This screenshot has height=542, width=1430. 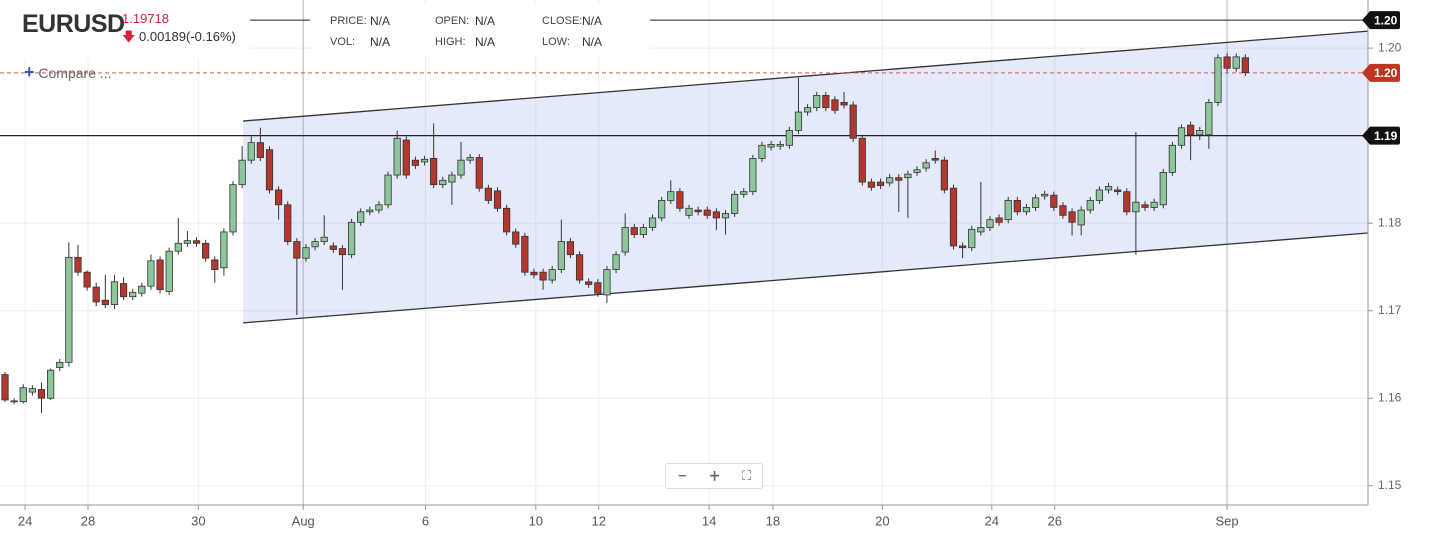 What do you see at coordinates (882, 520) in the screenshot?
I see `x-tick-label: 20` at bounding box center [882, 520].